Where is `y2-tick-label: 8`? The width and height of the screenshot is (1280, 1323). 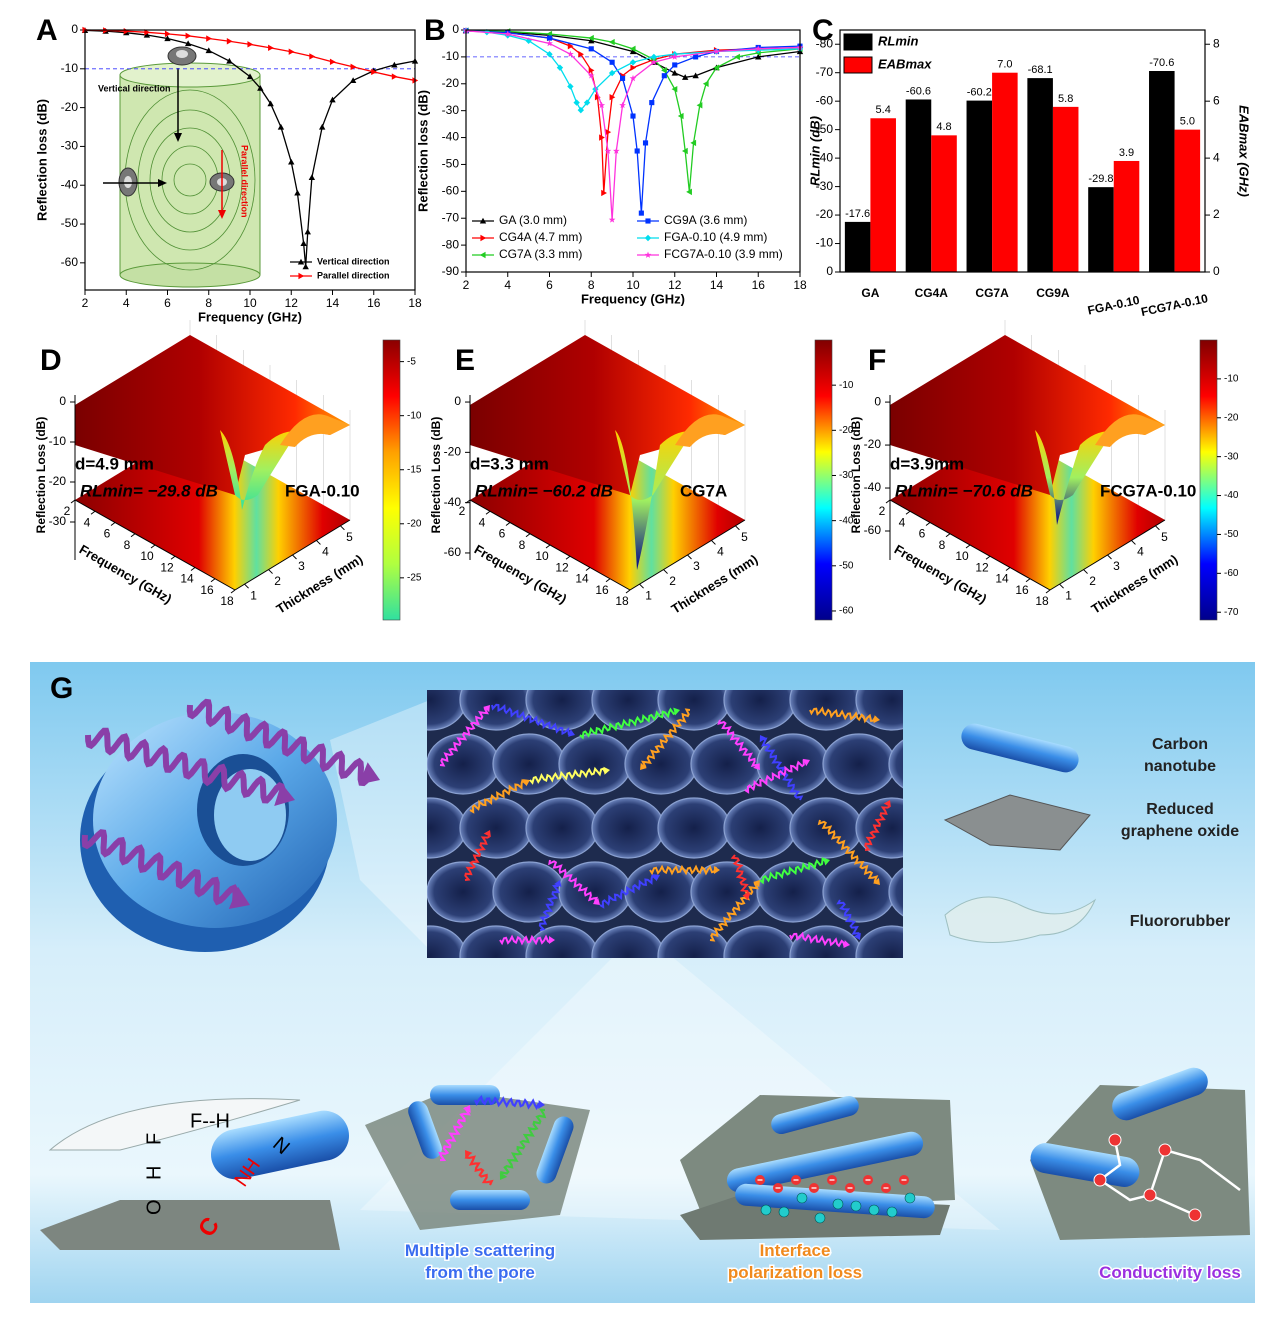 y2-tick-label: 8 is located at coordinates (1216, 43).